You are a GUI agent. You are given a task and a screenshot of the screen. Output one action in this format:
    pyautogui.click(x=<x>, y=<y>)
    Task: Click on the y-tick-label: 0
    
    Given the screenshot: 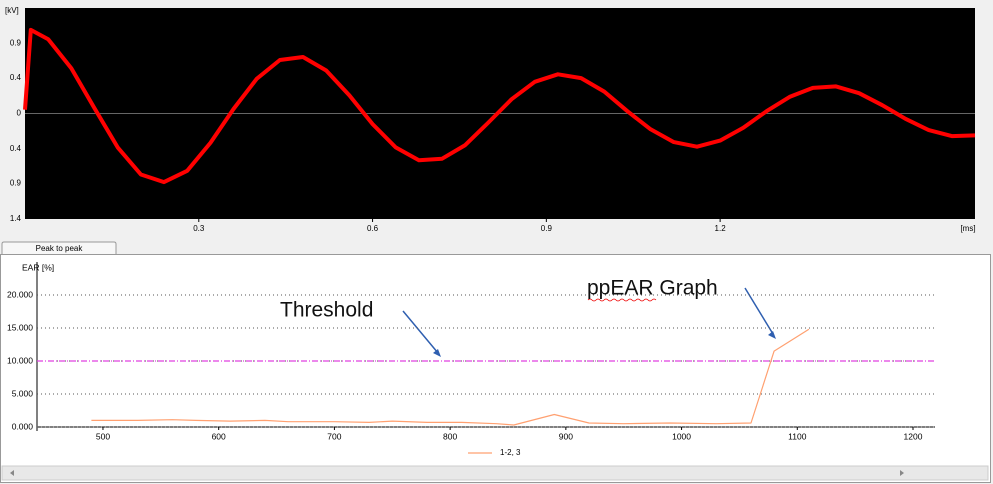 What is the action you would take?
    pyautogui.click(x=19, y=113)
    